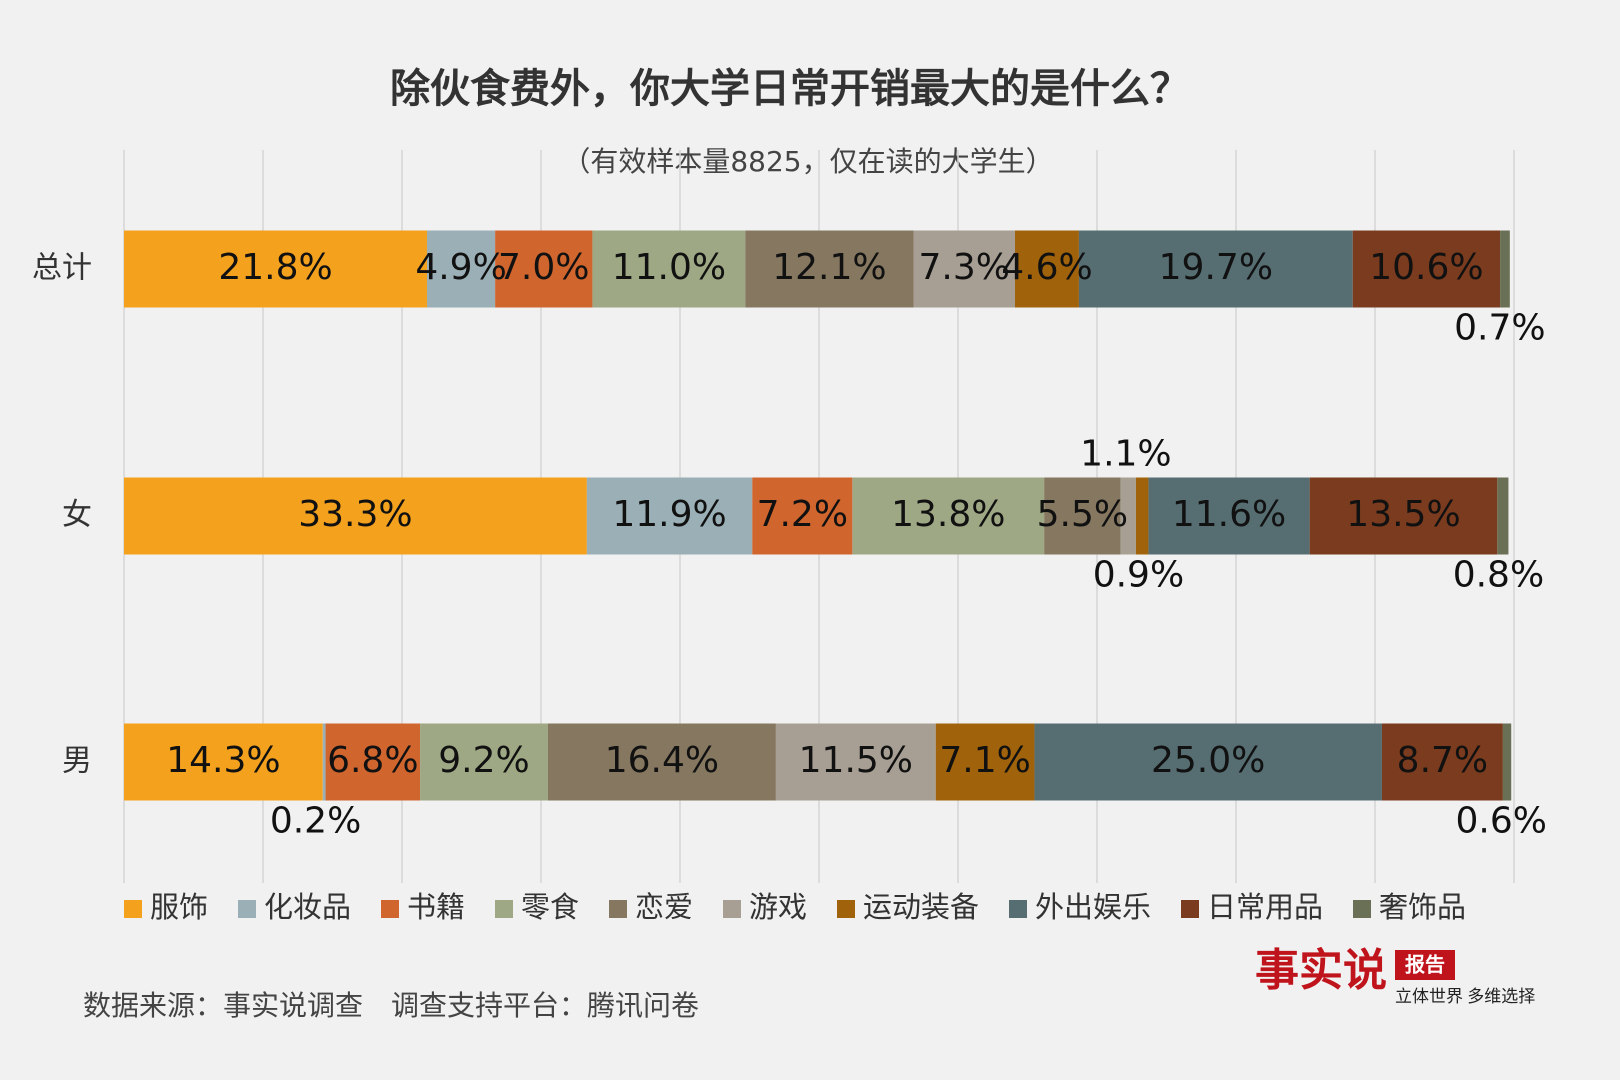  I want to click on data-label: 11.0%, so click(669, 267).